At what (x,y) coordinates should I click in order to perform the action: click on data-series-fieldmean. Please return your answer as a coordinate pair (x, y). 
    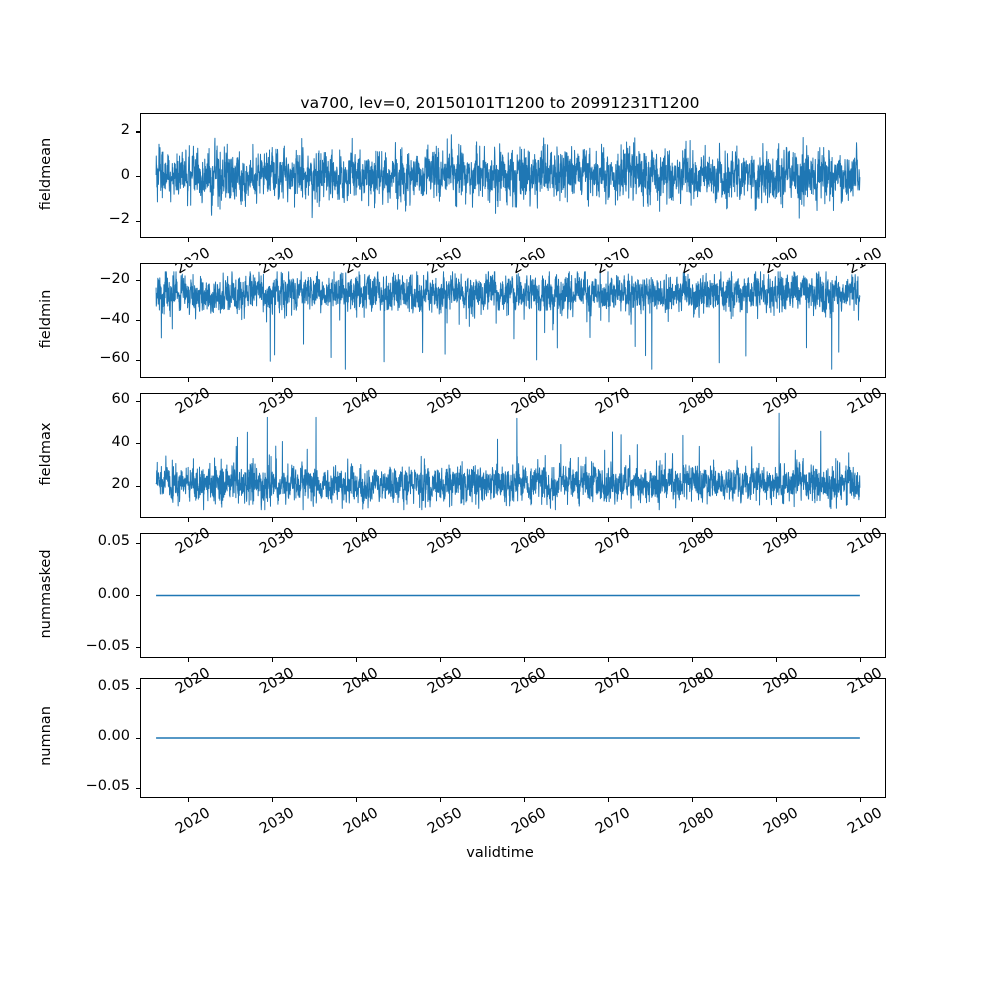
    Looking at the image, I should click on (508, 176).